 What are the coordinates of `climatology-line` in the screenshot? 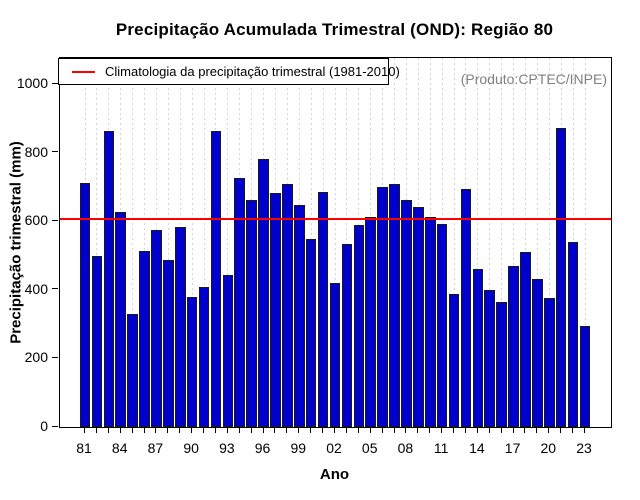 It's located at (335, 219).